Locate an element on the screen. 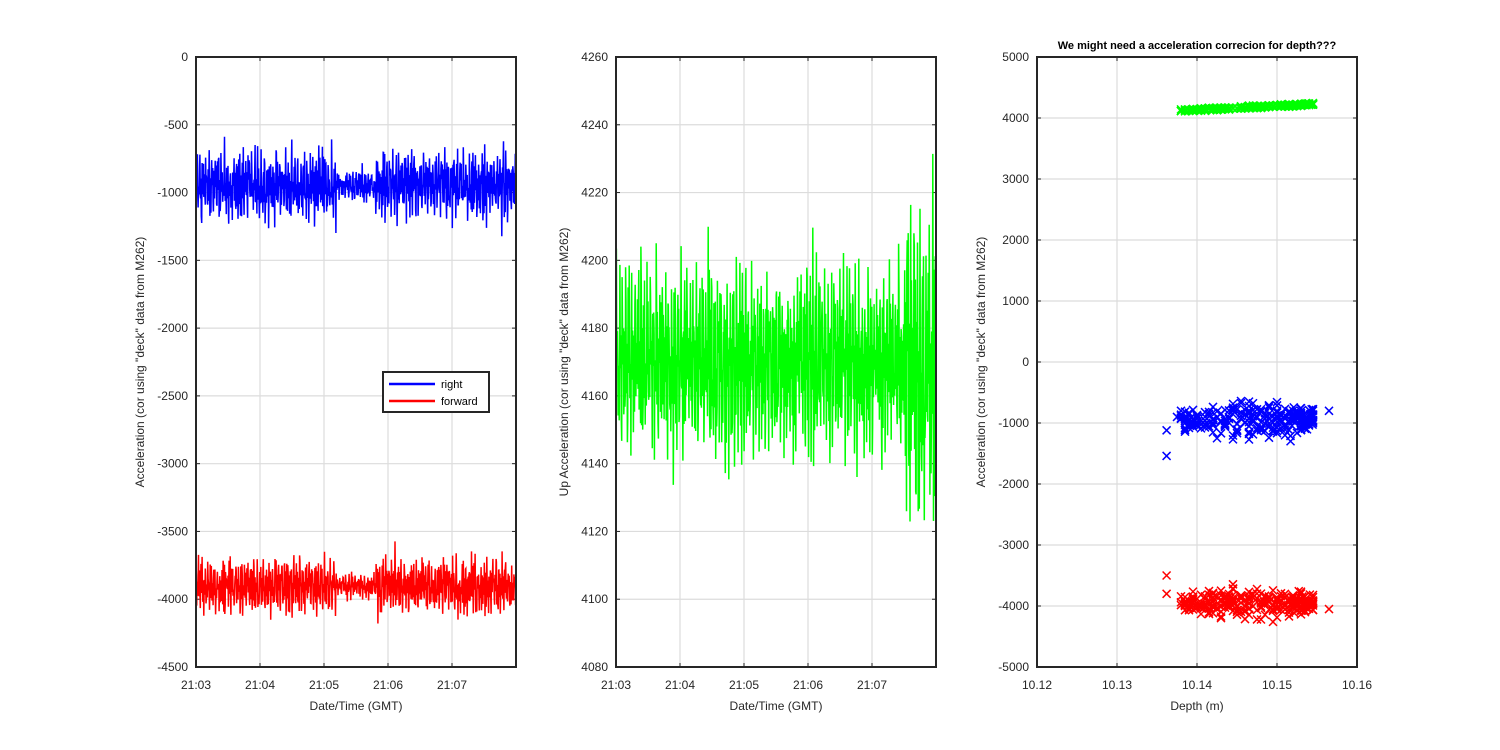 Image resolution: width=1500 pixels, height=750 pixels. series-line-up is located at coordinates (776, 337).